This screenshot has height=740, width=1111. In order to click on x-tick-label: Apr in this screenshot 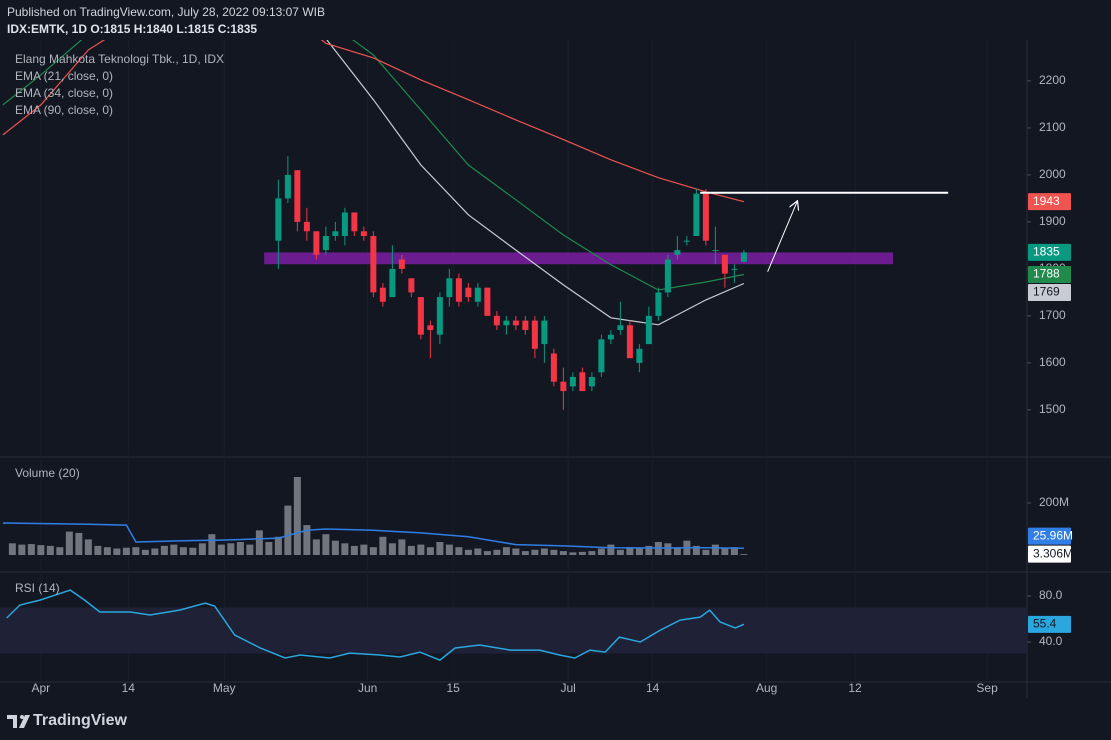, I will do `click(41, 688)`.